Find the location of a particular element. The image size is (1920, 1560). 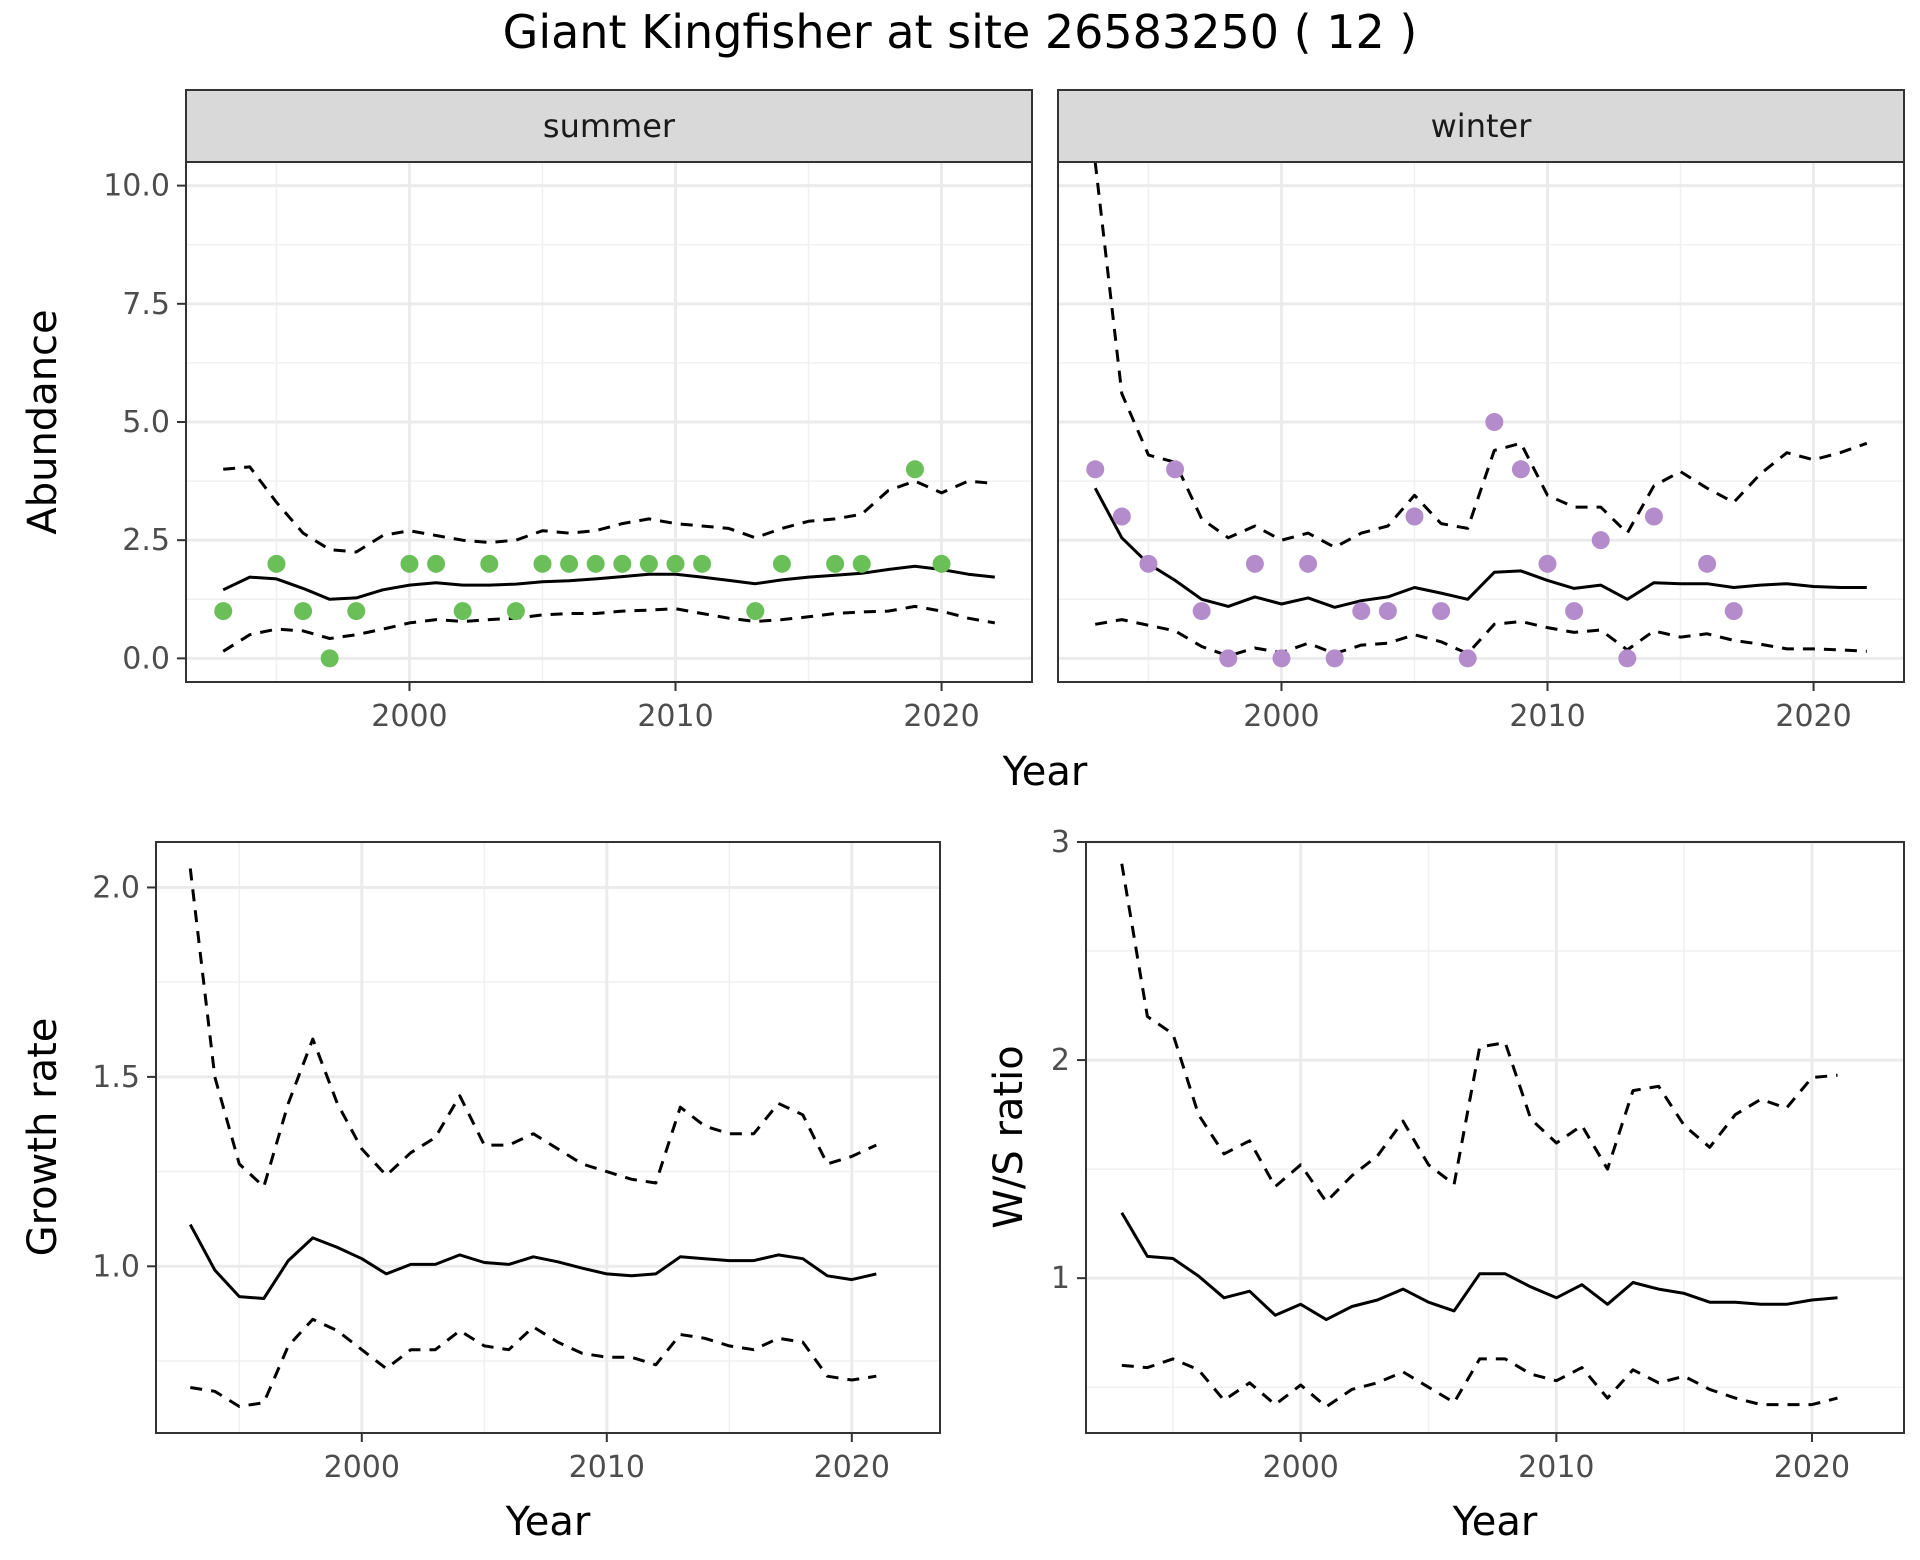

y-tick-label: 7.5 is located at coordinates (146, 304).